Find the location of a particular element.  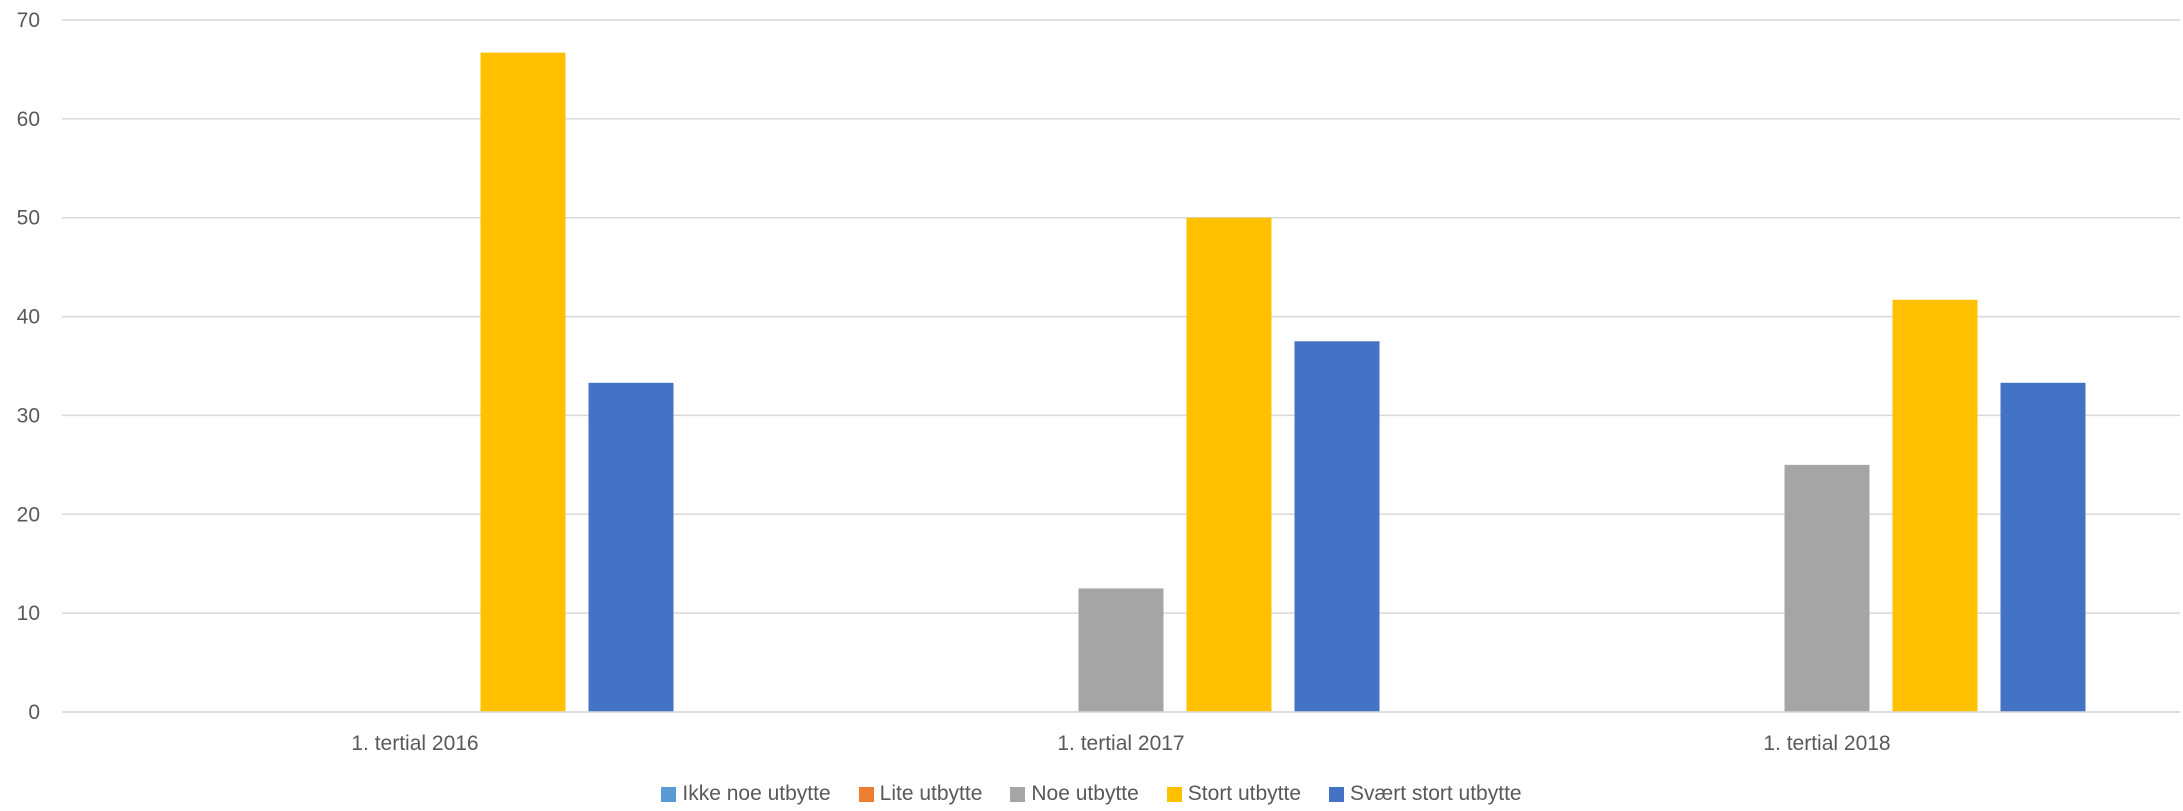

legend-label: Lite utbytte is located at coordinates (931, 793).